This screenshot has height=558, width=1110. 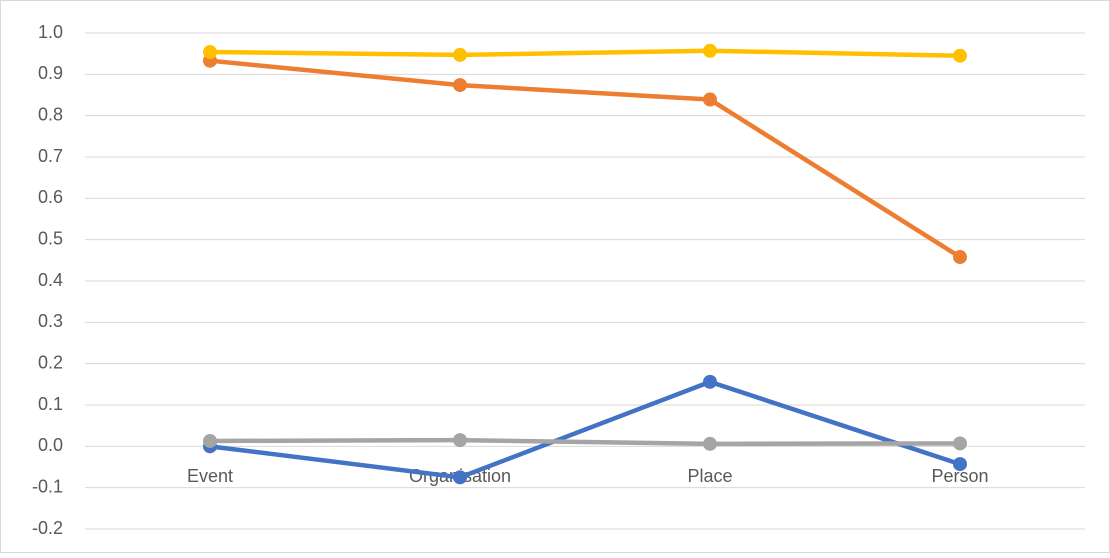 I want to click on y-tick-label: 0.0, so click(x=50, y=445).